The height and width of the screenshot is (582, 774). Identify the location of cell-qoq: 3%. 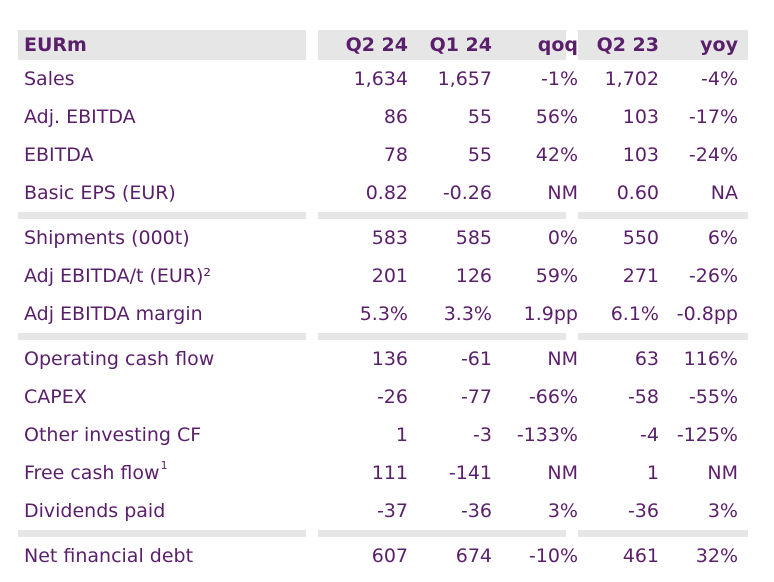
(562, 511).